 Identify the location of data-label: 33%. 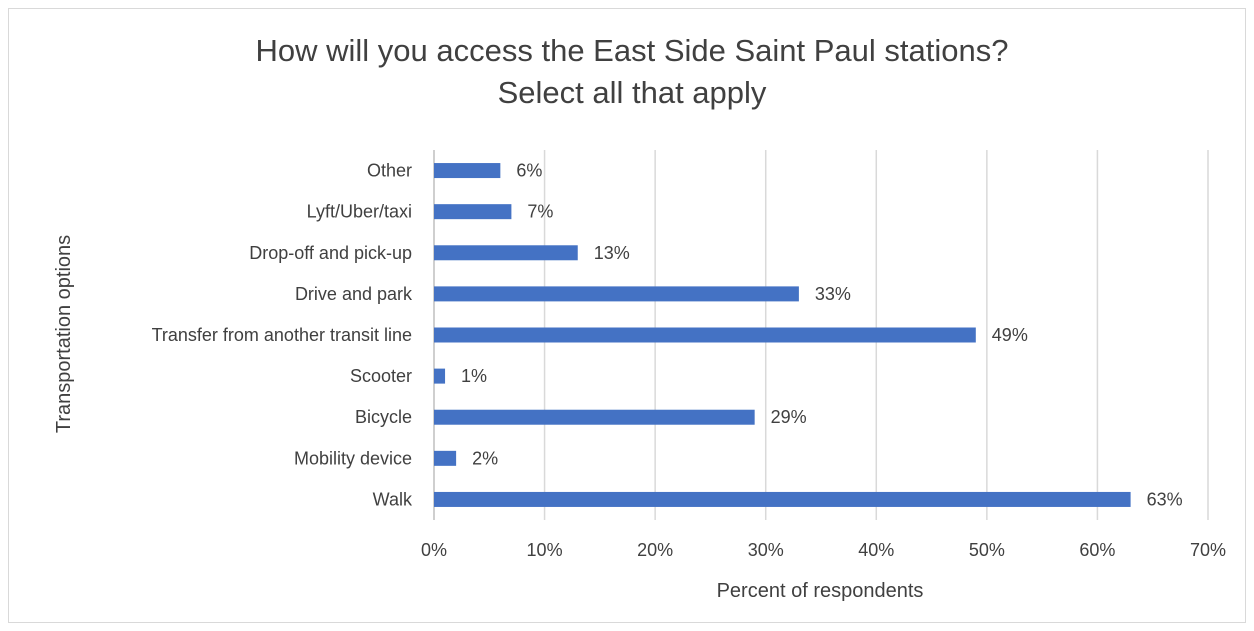
(833, 294).